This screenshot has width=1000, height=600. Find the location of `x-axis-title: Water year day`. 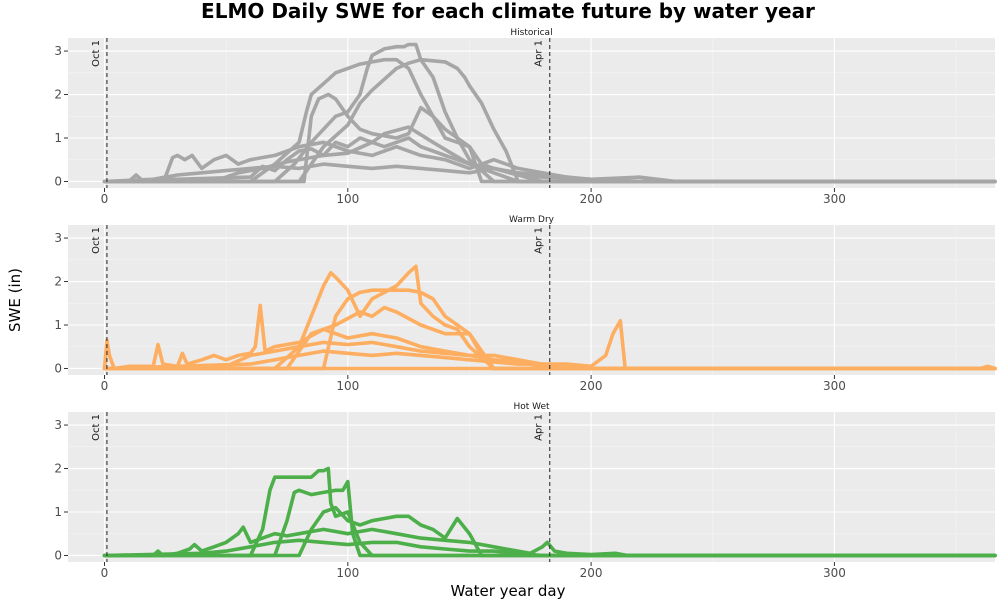

x-axis-title: Water year day is located at coordinates (508, 591).